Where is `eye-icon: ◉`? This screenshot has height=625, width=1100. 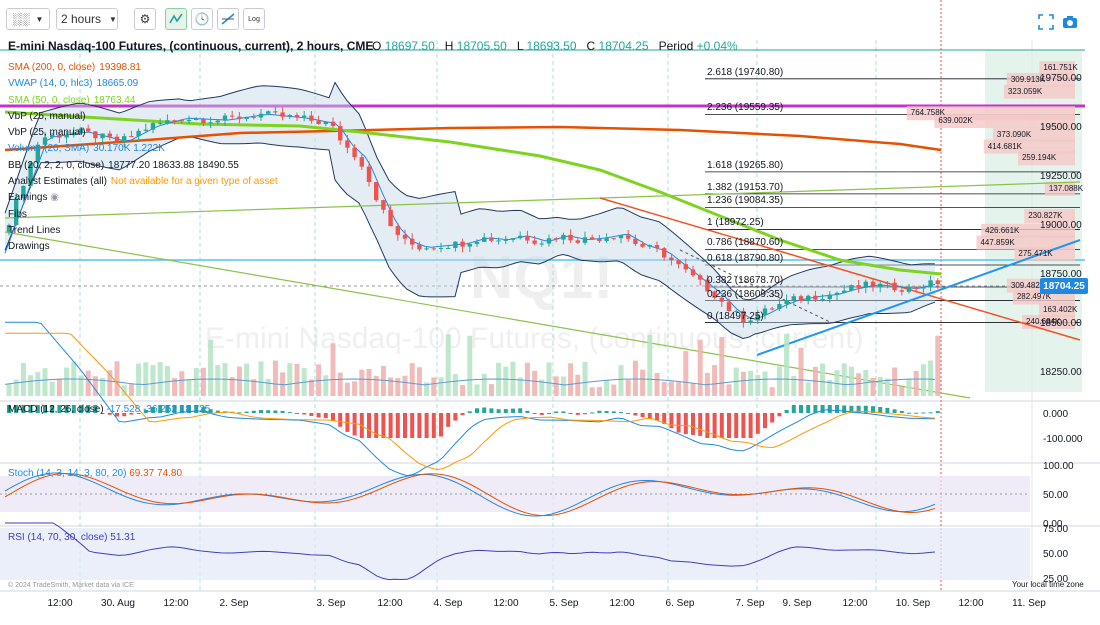 eye-icon: ◉ is located at coordinates (53, 198).